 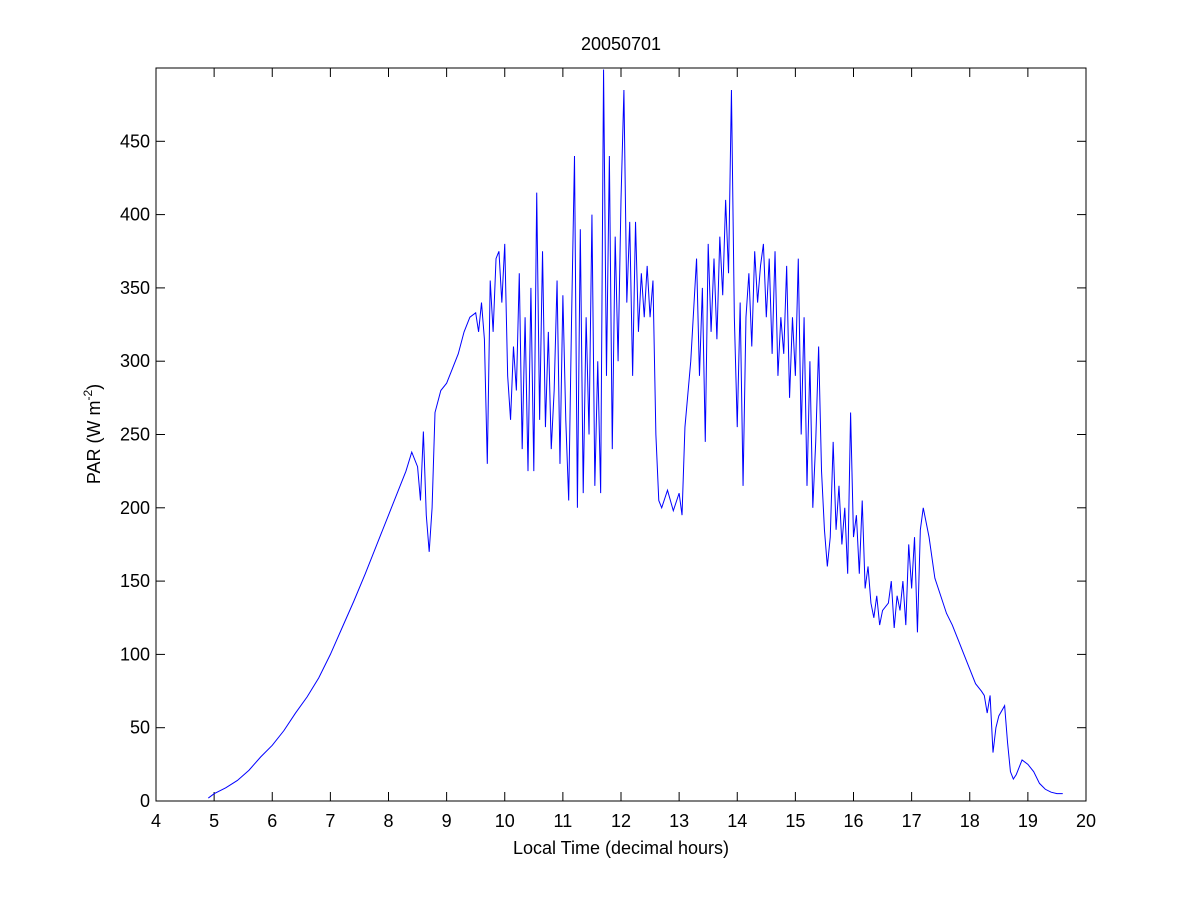 I want to click on x-tick-label: 19, so click(x=1028, y=821).